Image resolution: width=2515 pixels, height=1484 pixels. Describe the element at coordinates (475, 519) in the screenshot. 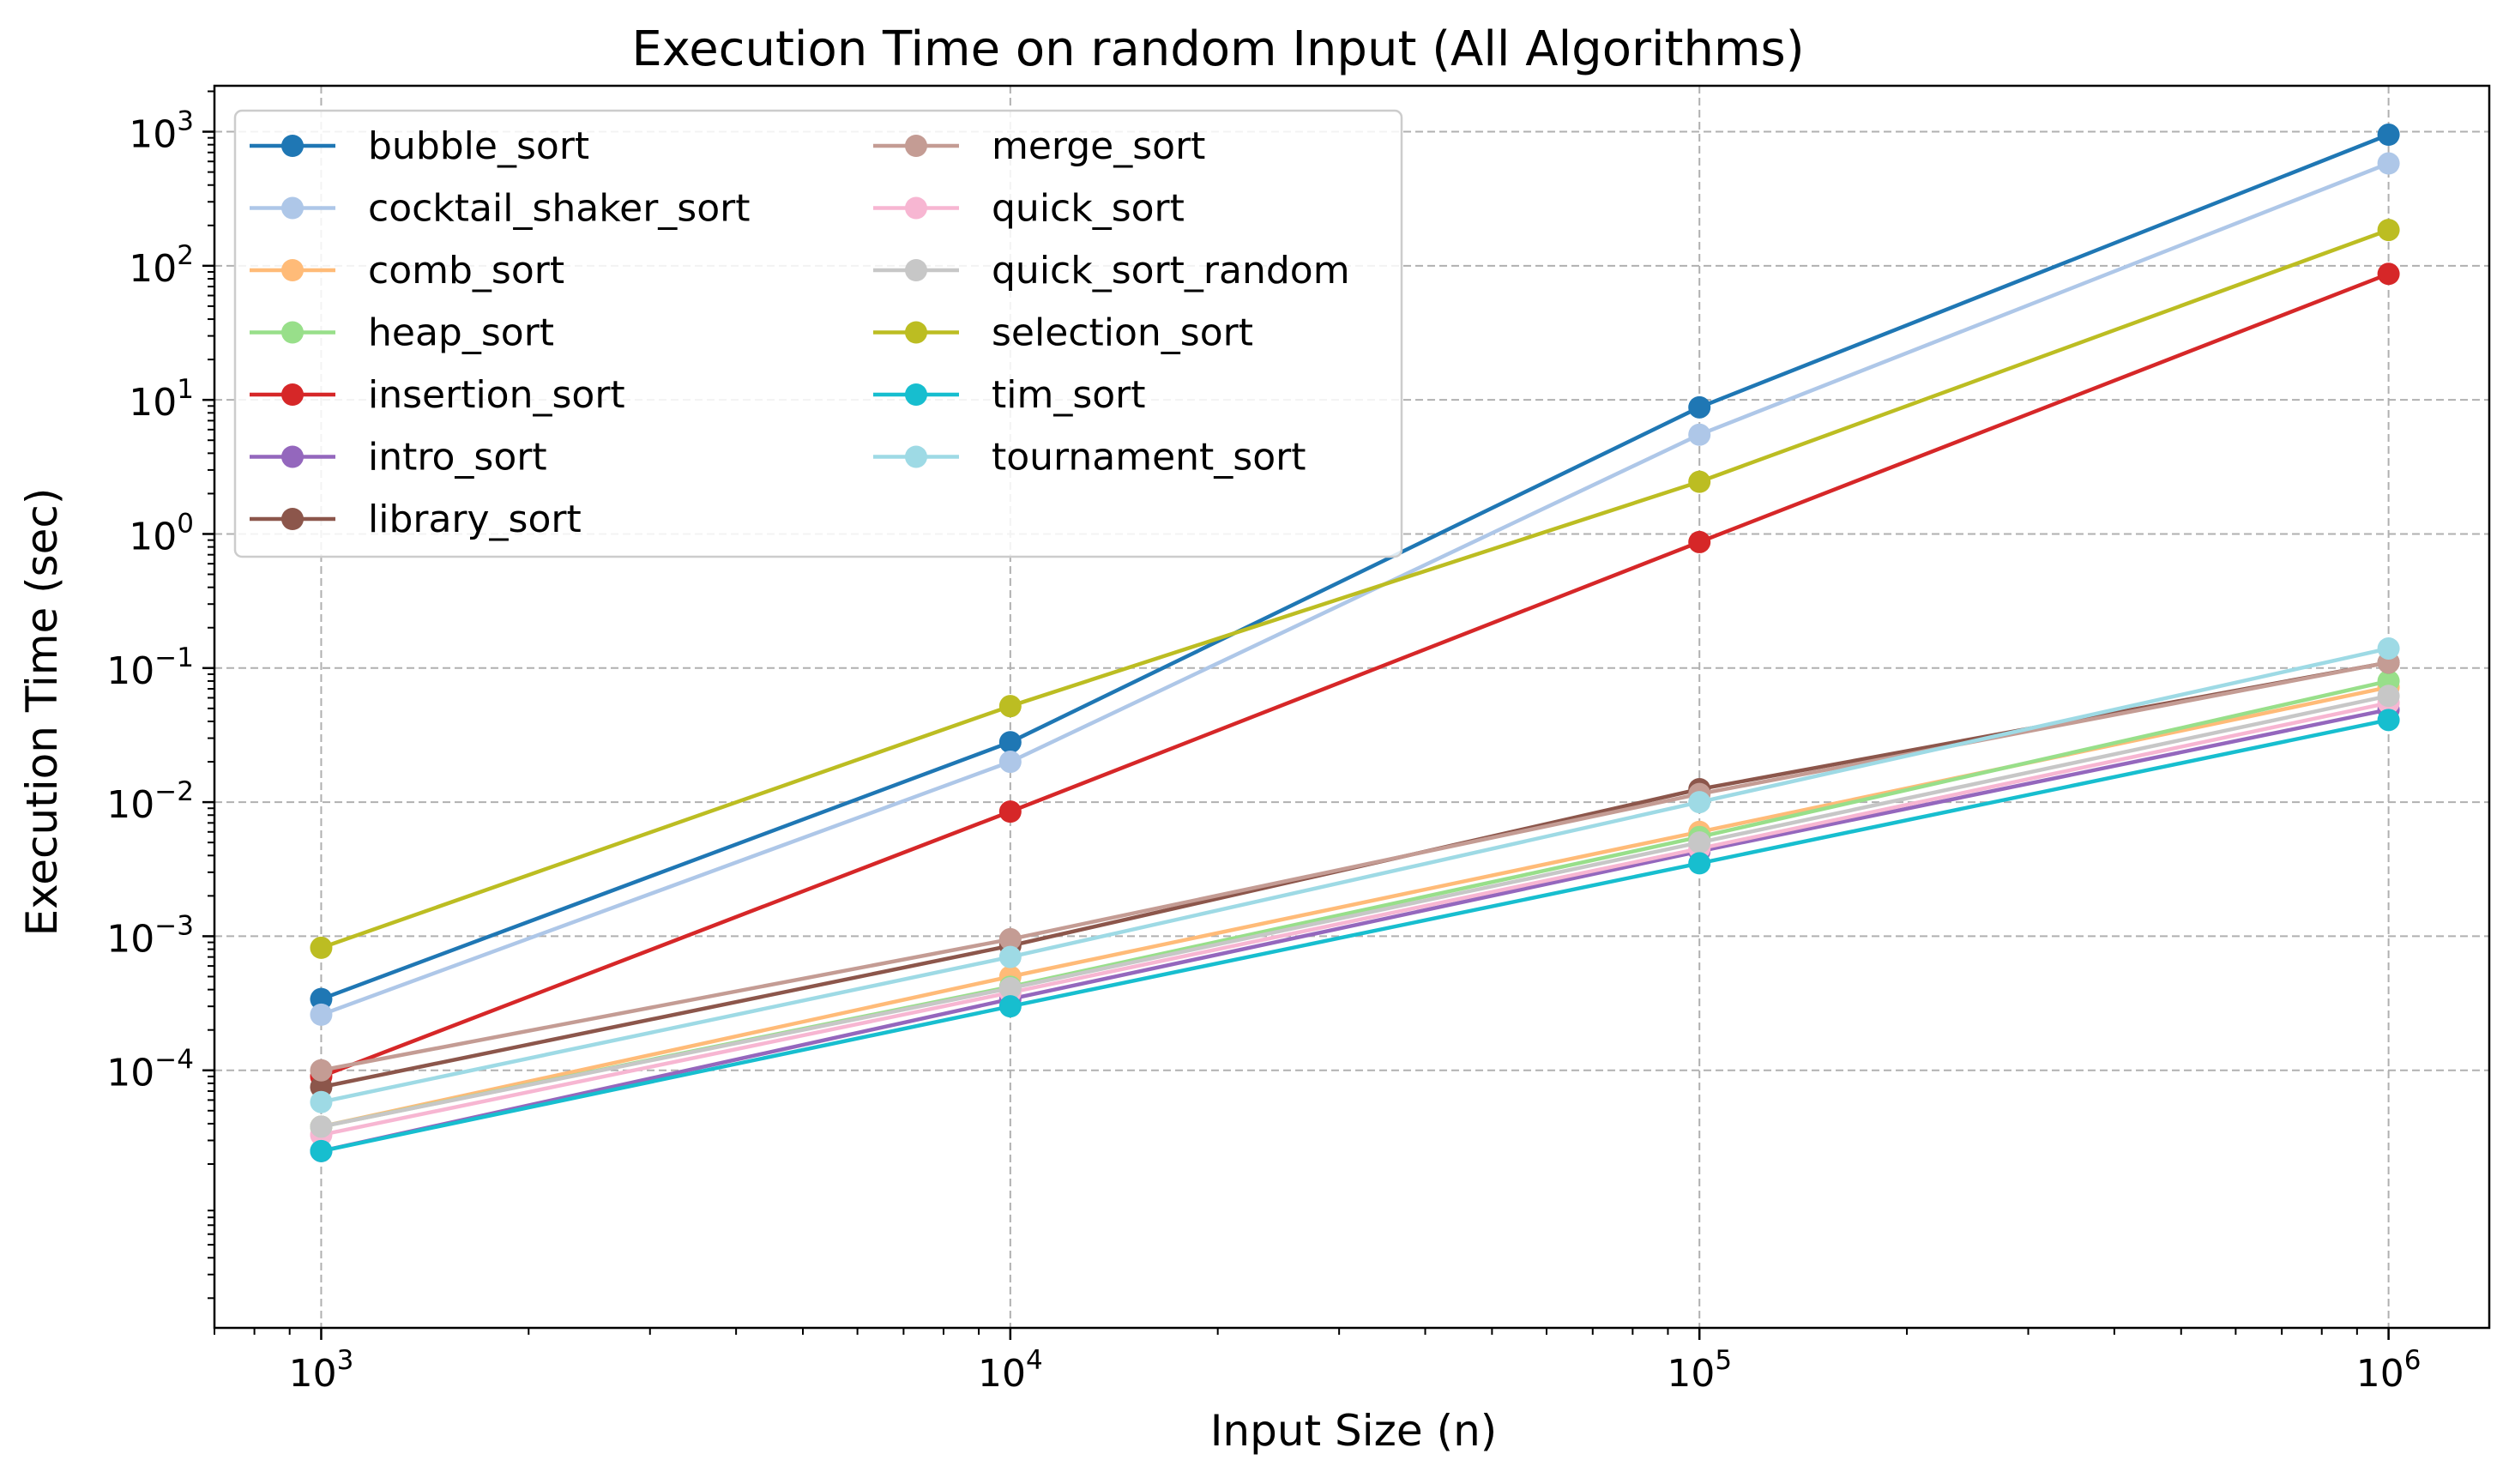

I see `legend-label: library_sort` at that location.